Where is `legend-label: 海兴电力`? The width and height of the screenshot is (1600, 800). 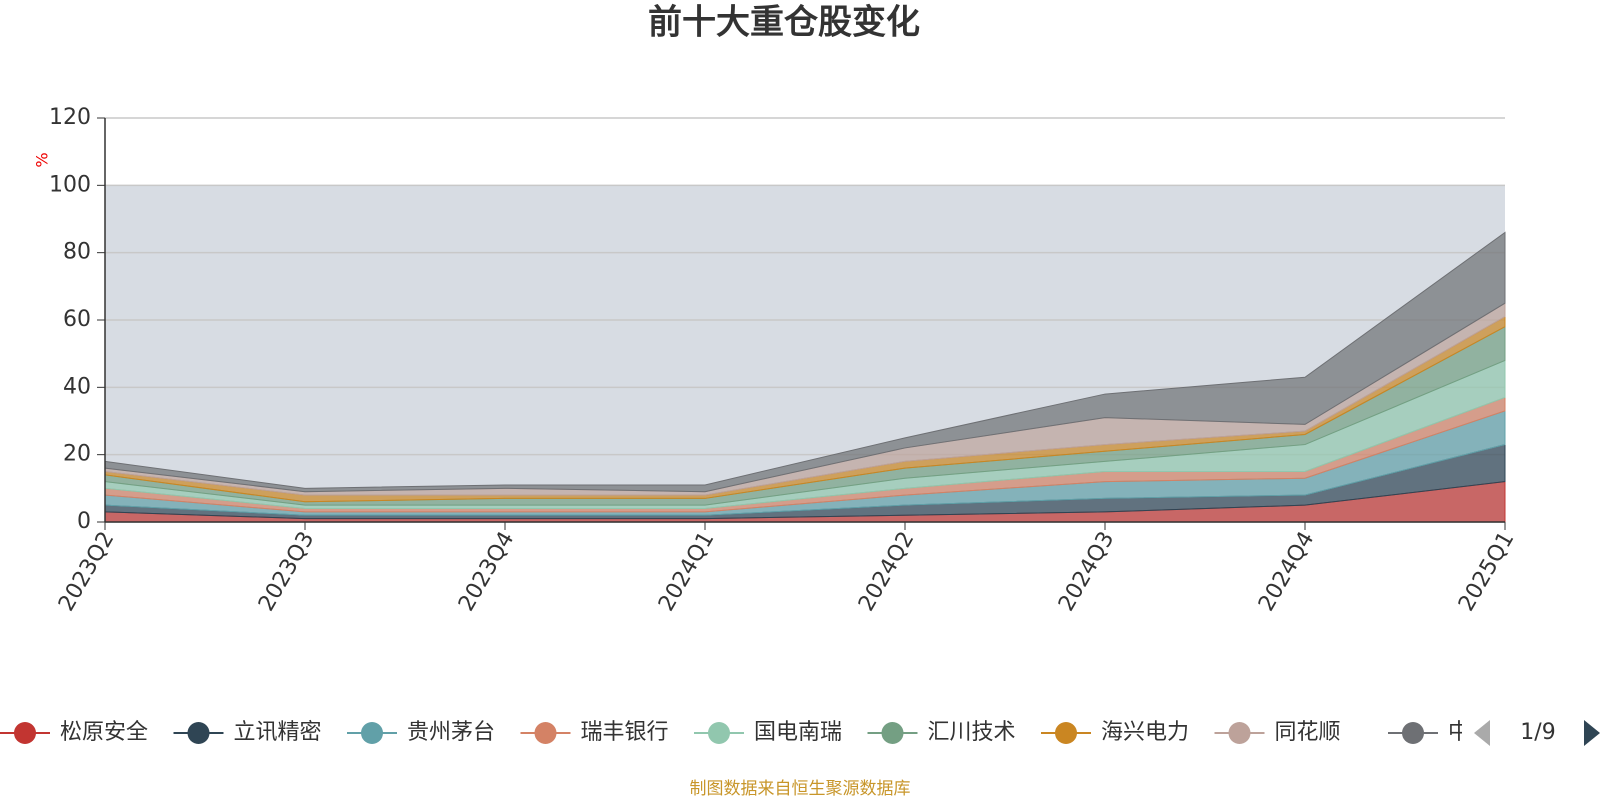
legend-label: 海兴电力 is located at coordinates (1145, 732).